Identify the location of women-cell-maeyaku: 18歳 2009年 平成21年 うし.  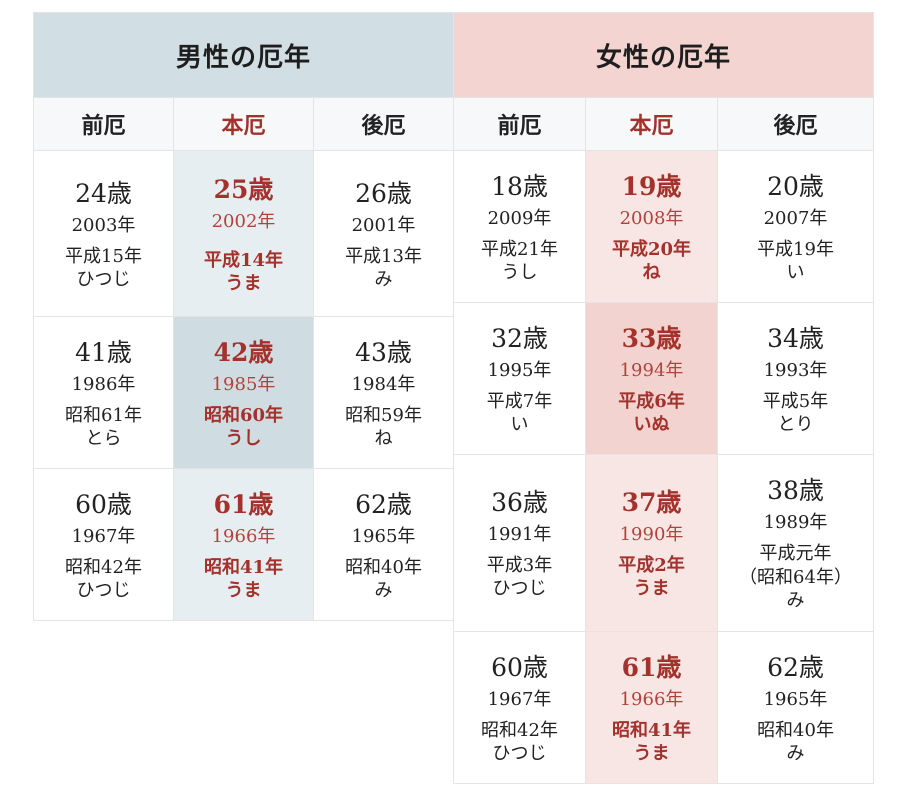
(519, 226).